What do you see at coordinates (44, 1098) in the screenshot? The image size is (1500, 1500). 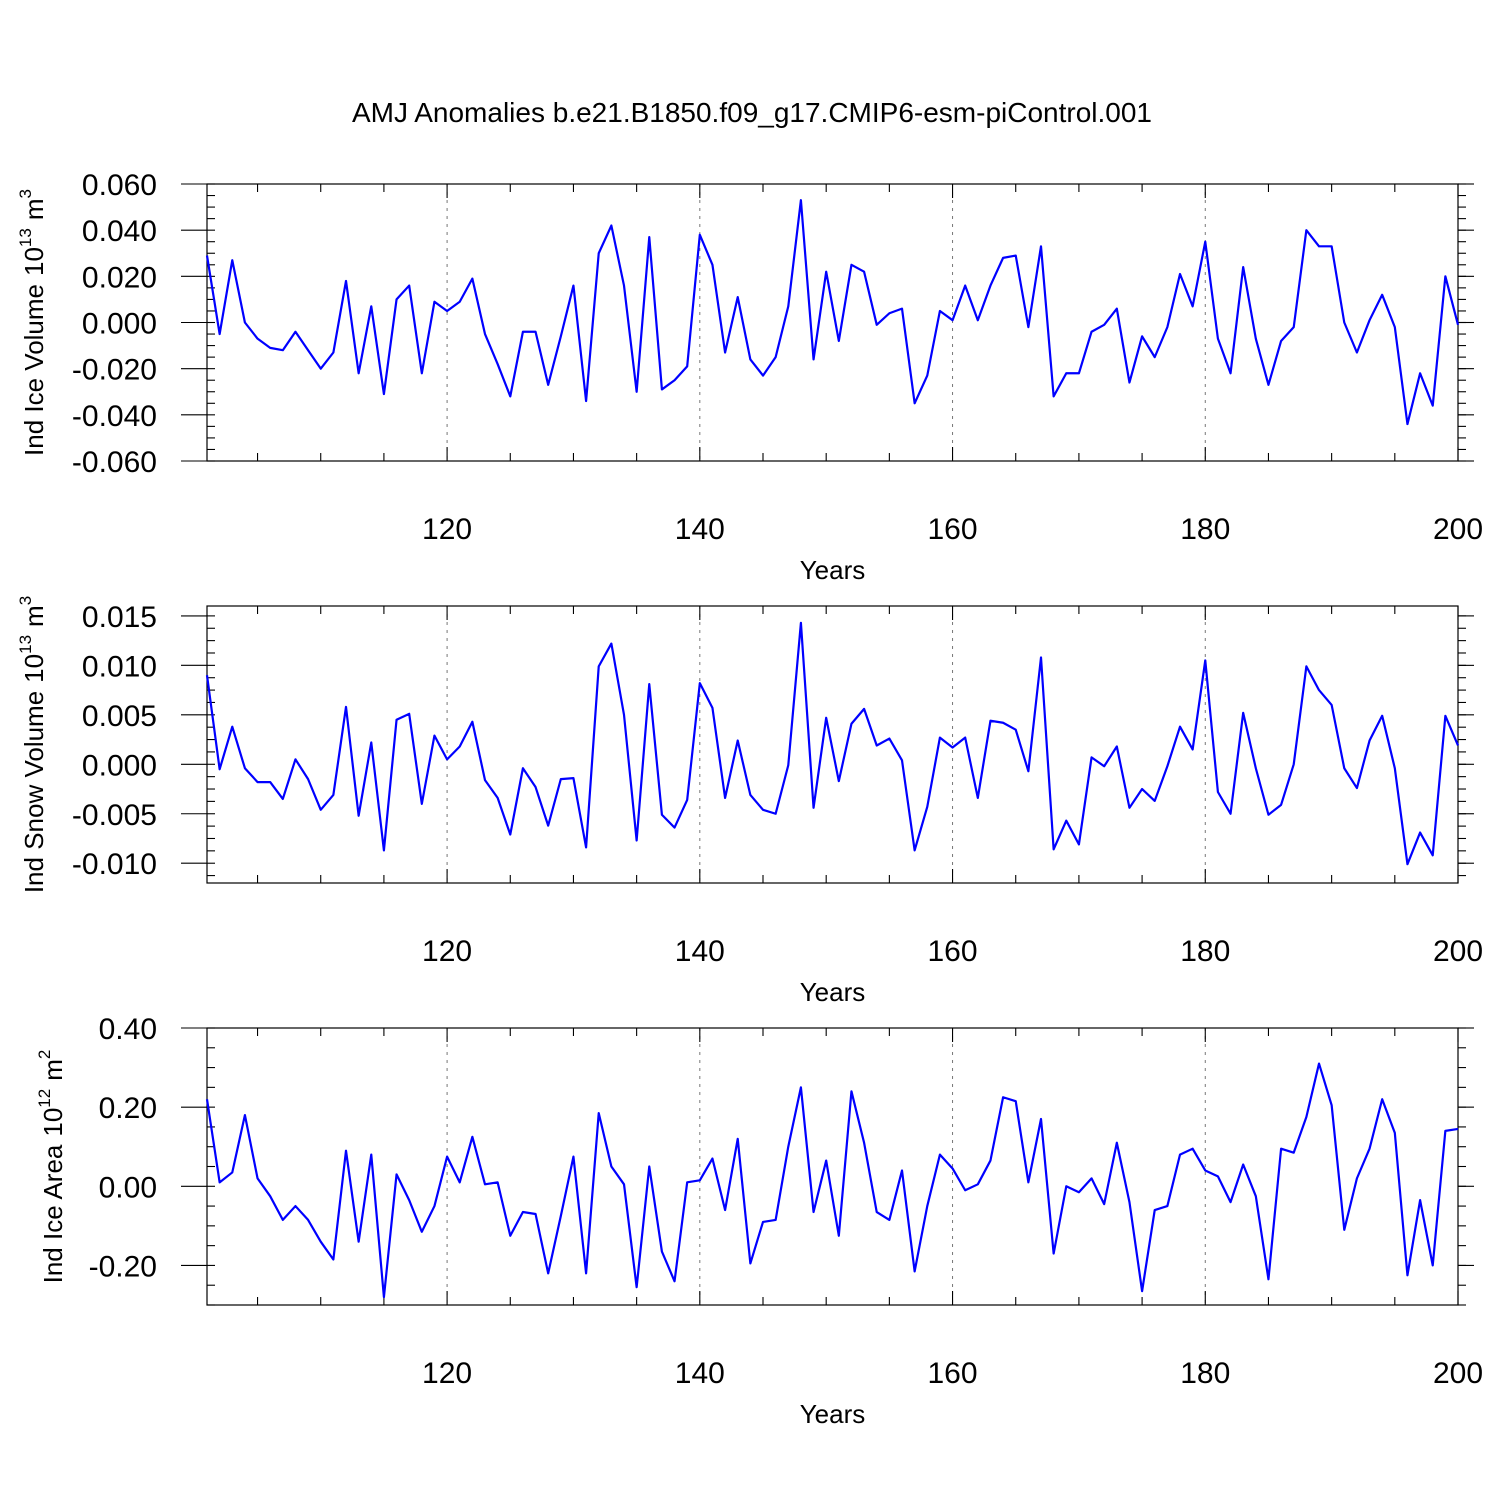 I see `y-axis-title-ylabel-exp: 12` at bounding box center [44, 1098].